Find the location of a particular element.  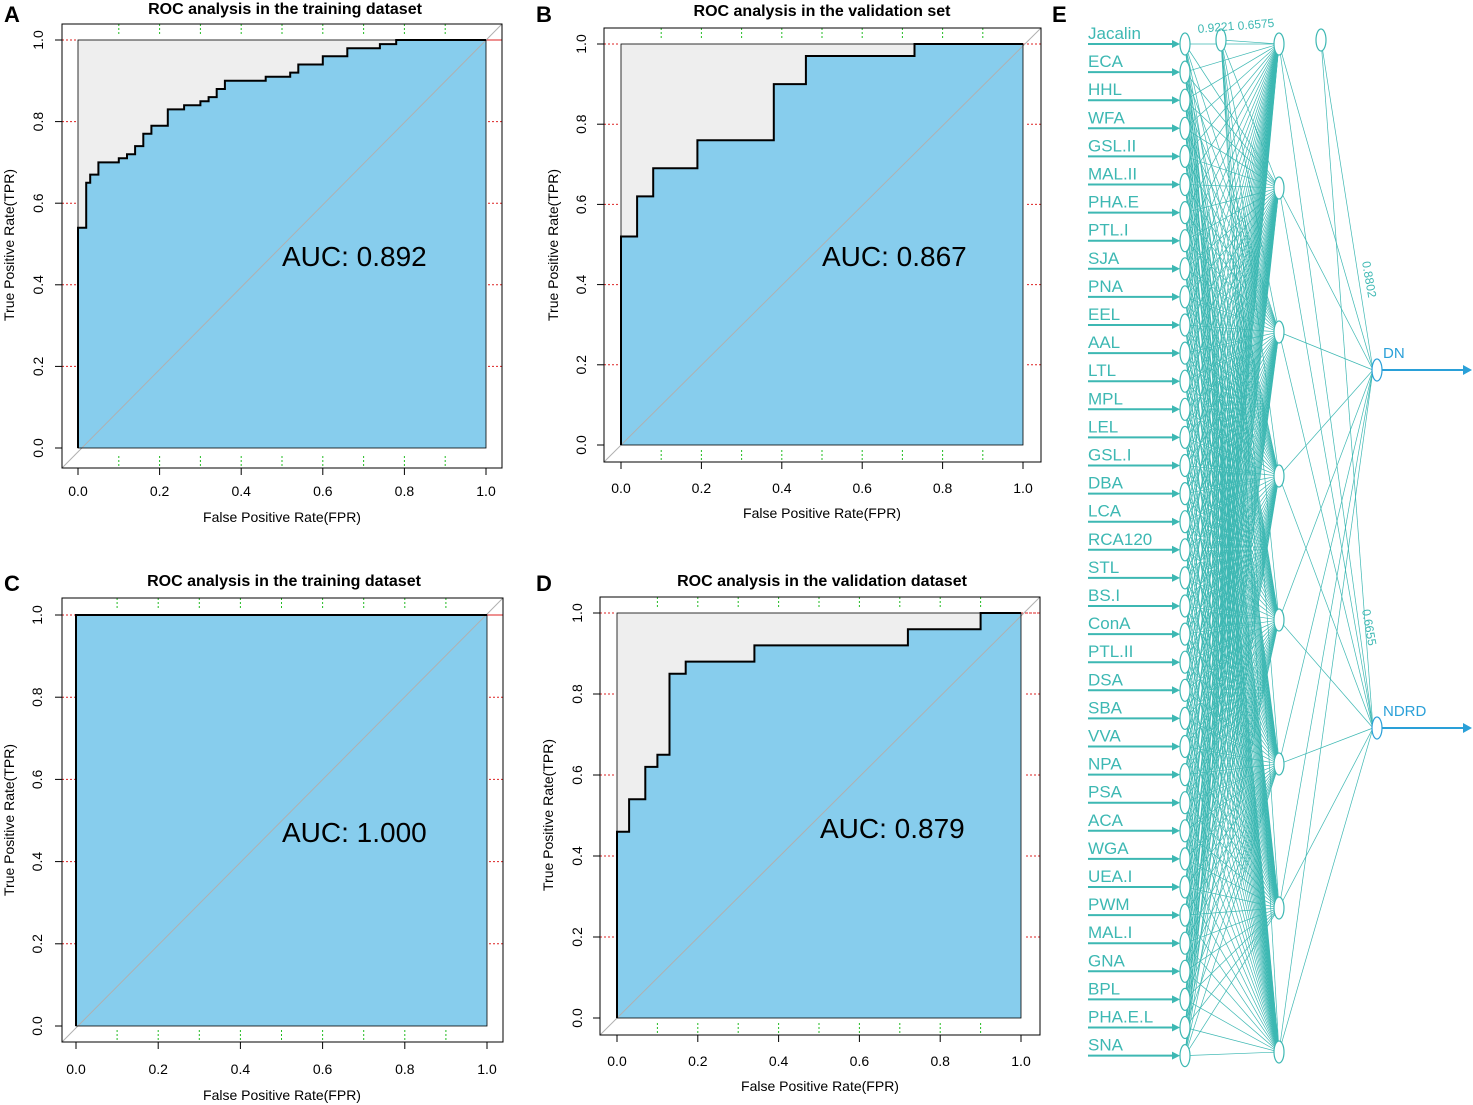

input-node-label: LCA is located at coordinates (1105, 511).